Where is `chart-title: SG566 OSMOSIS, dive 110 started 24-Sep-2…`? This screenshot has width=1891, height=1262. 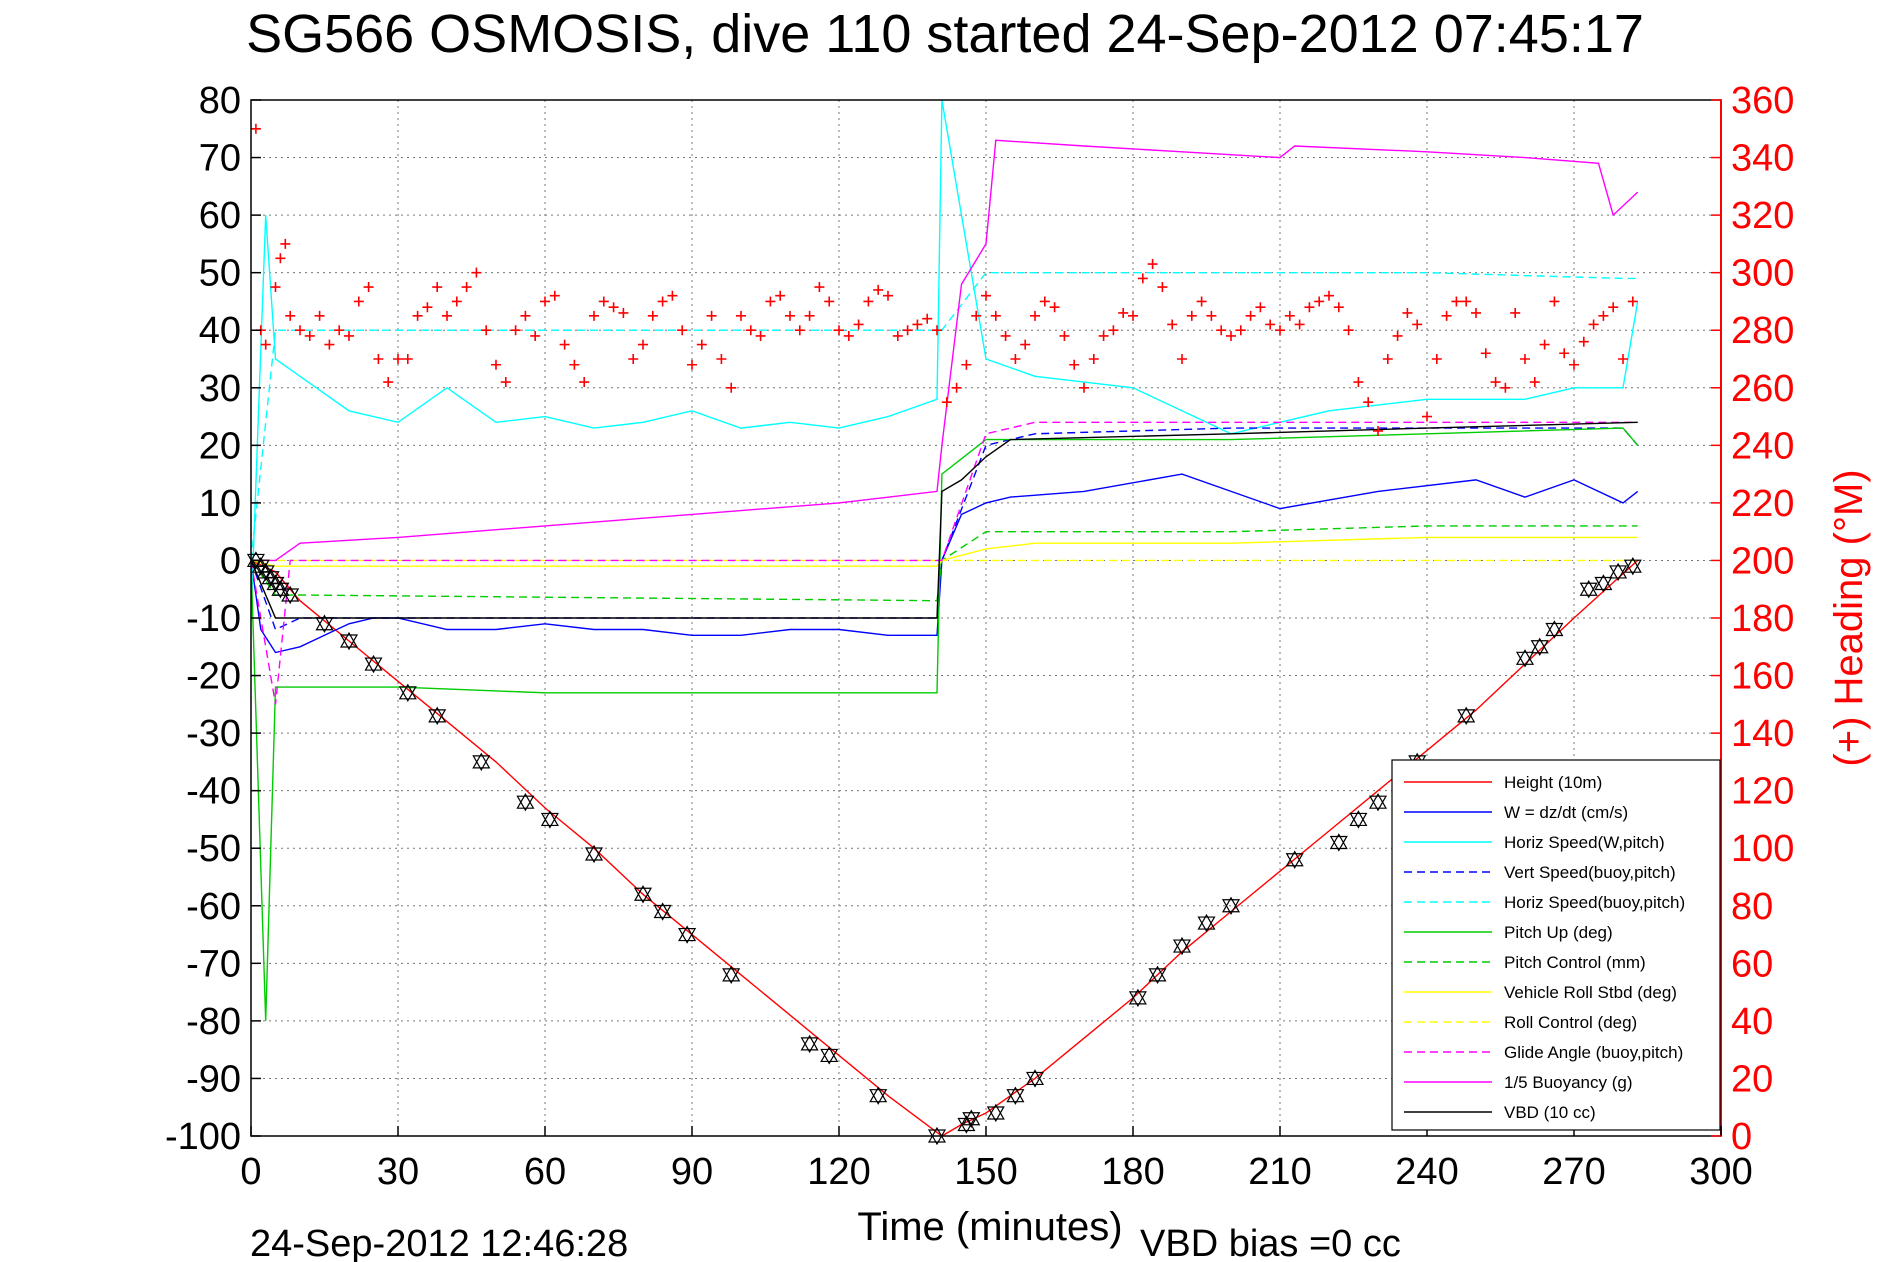
chart-title: SG566 OSMOSIS, dive 110 started 24-Sep-2… is located at coordinates (945, 34).